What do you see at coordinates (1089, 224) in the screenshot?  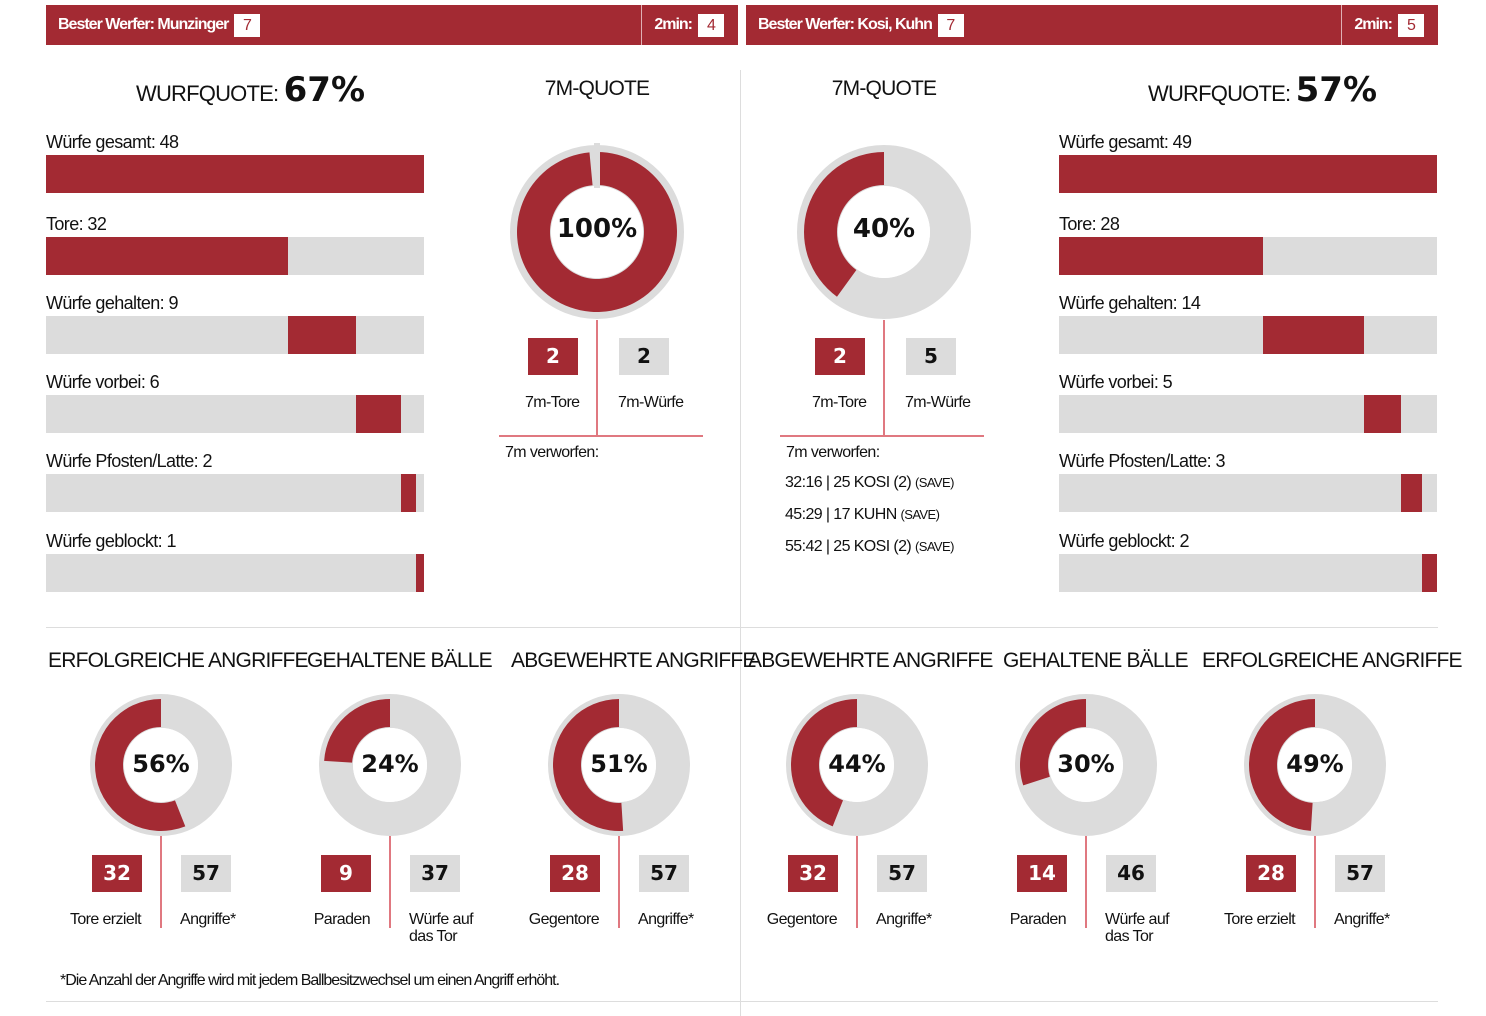 I see `bar-label: Tore: 28` at bounding box center [1089, 224].